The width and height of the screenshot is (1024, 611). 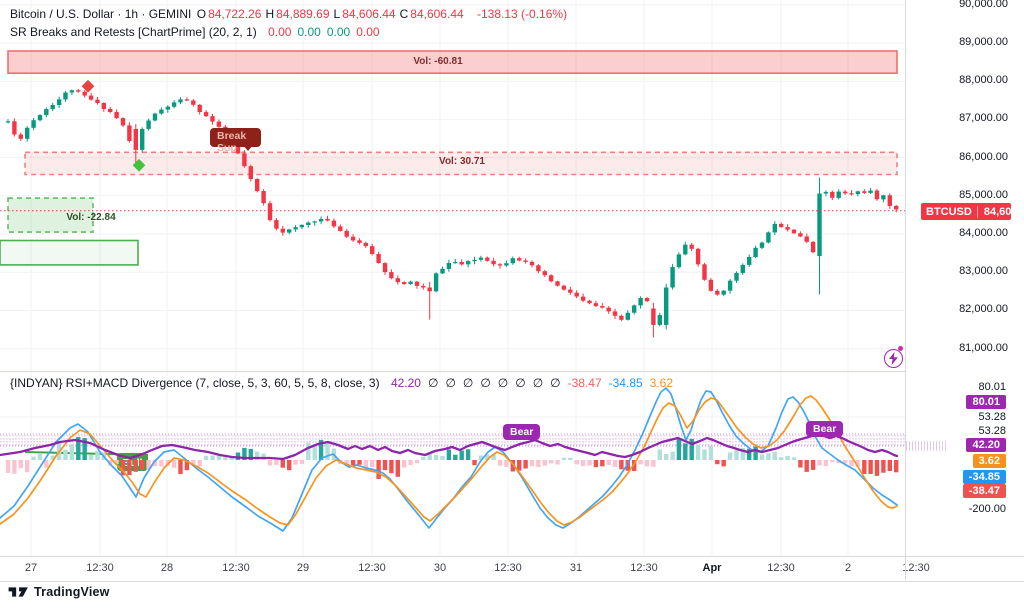 I want to click on ohlc-value: H 84,889.69, so click(x=297, y=14).